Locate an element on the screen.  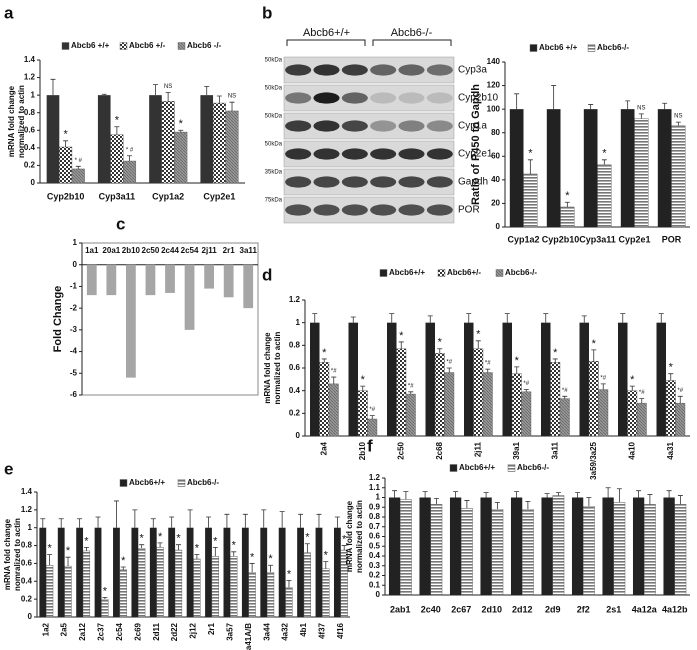
legend-label: Abcb6 +/+ is located at coordinates (90, 45).